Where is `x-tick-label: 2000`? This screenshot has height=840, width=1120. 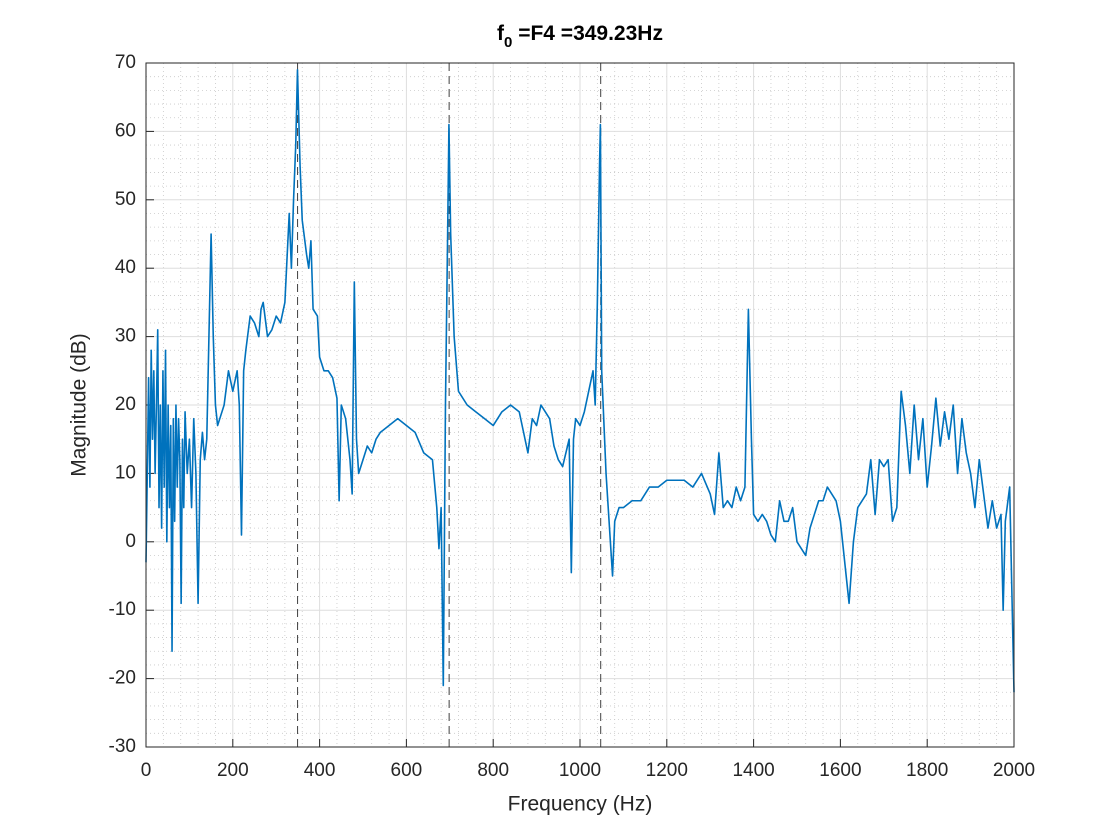
x-tick-label: 2000 is located at coordinates (1014, 770).